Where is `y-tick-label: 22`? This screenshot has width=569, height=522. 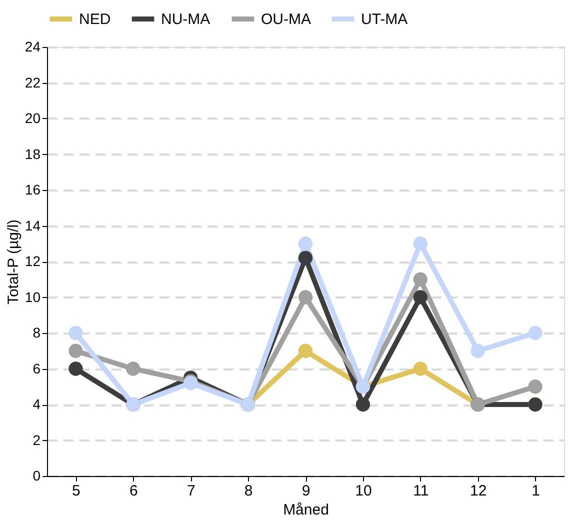 y-tick-label: 22 is located at coordinates (32, 82).